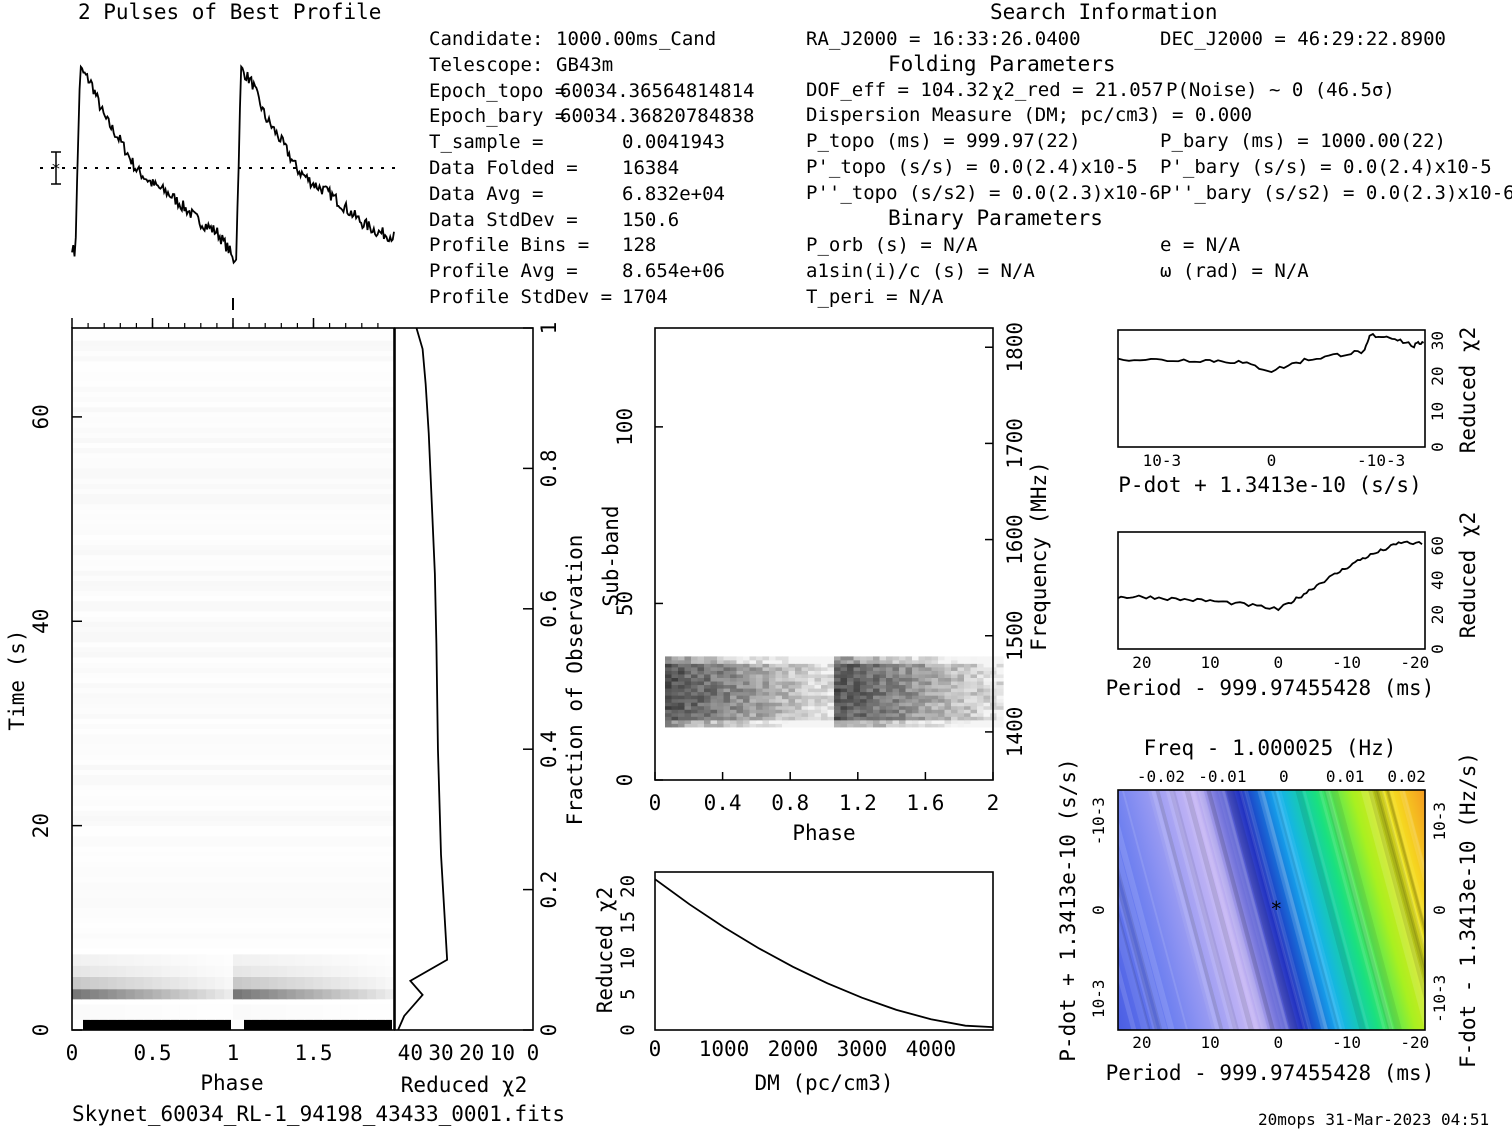  I want to click on pddbary-value: P''_bary (s/s2) = 0.0(2.3)x10-6, so click(1336, 193).